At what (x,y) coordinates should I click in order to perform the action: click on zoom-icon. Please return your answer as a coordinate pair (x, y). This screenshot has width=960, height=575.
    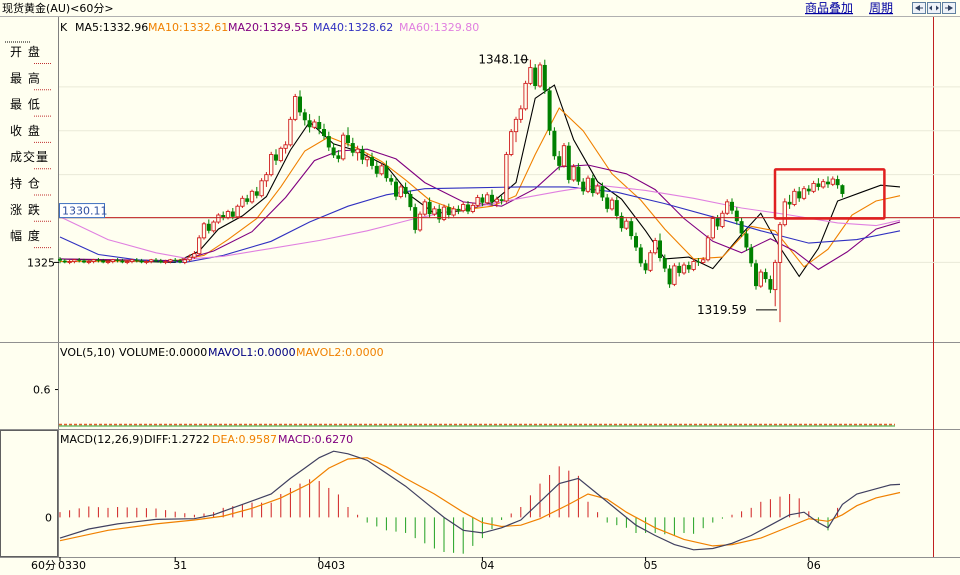
    Looking at the image, I should click on (934, 8).